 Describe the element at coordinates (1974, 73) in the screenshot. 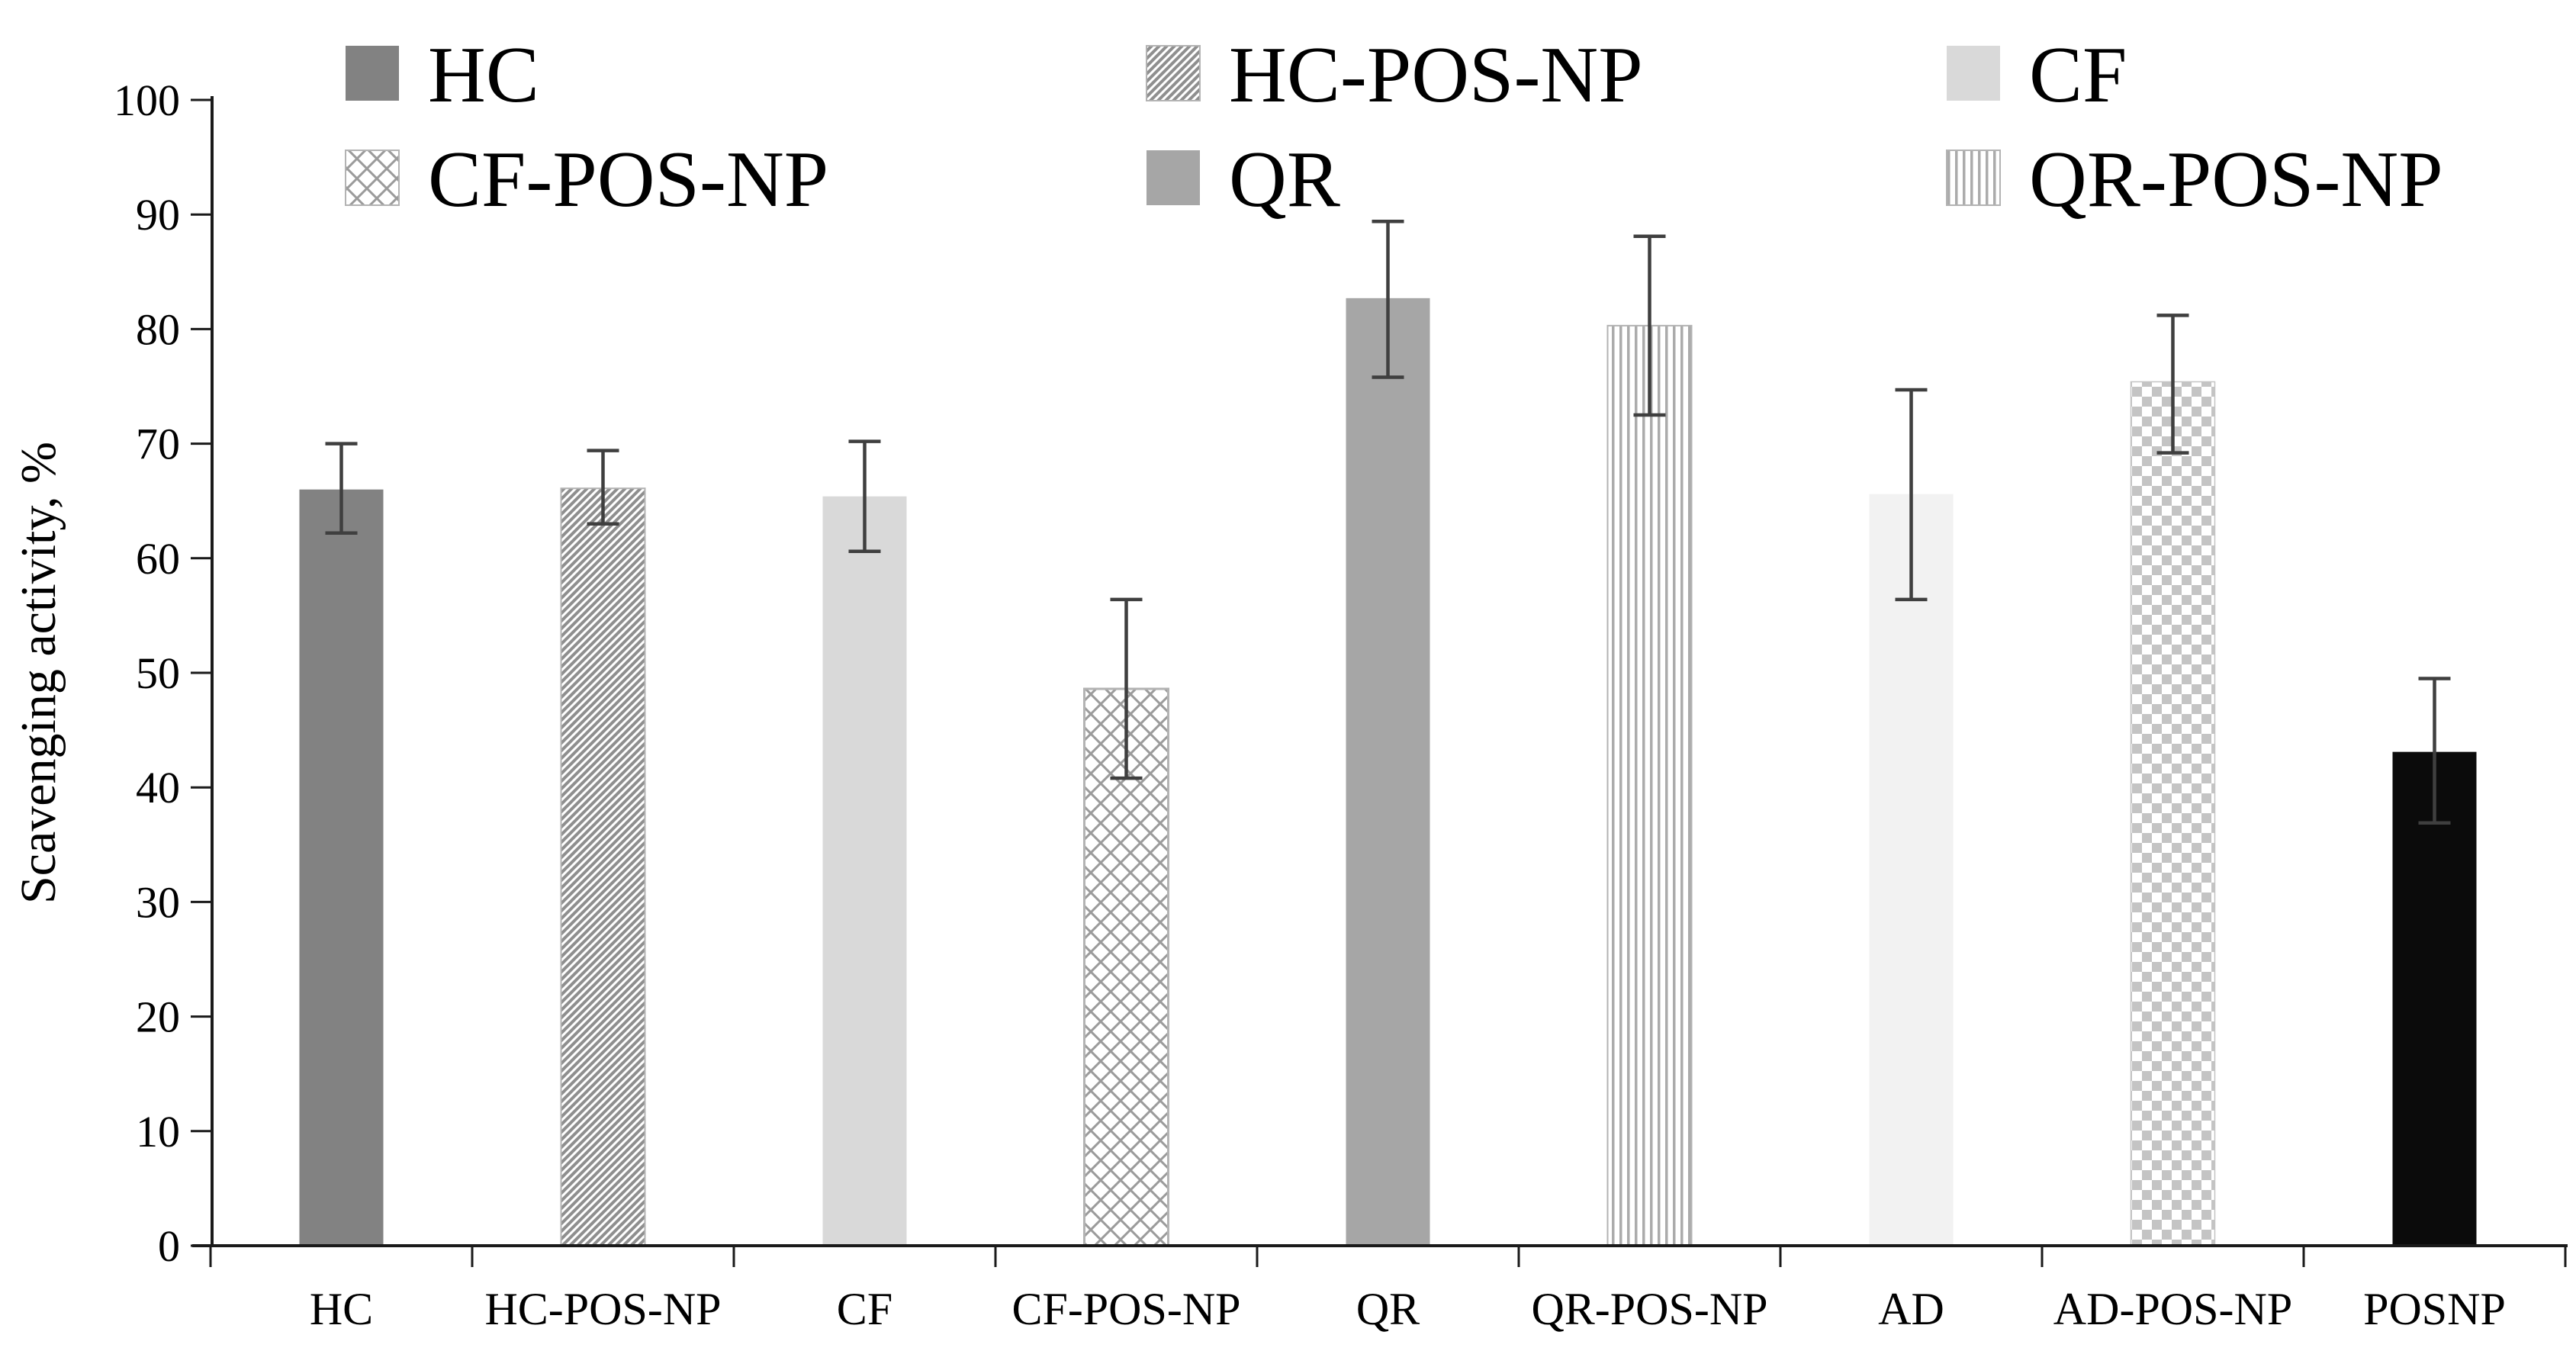

I see `legend-swatch-cf` at that location.